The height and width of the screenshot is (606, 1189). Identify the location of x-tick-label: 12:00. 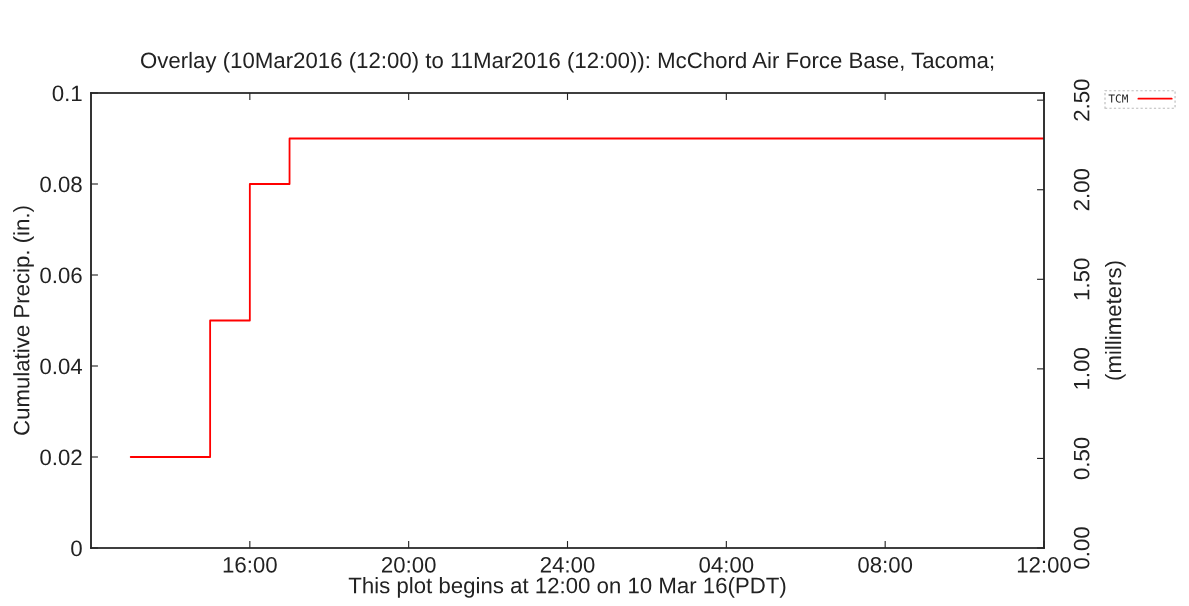
(1044, 564).